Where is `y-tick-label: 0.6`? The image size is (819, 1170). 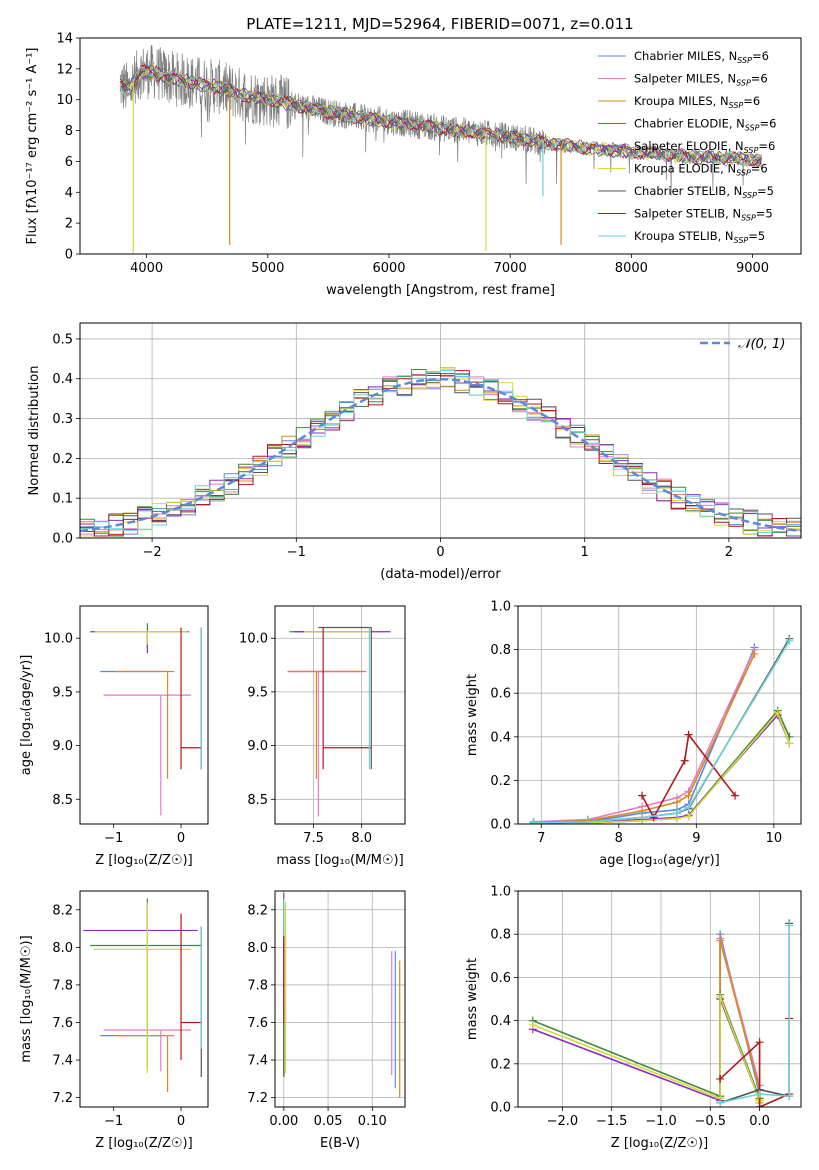
y-tick-label: 0.6 is located at coordinates (500, 978).